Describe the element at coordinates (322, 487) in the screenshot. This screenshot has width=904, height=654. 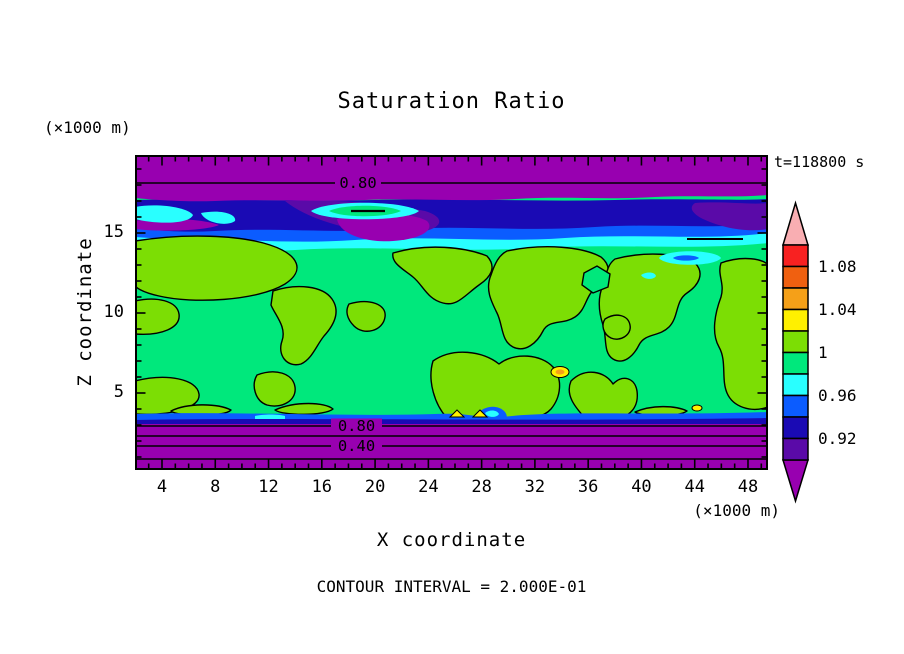
I see `x-tick-label: 16` at that location.